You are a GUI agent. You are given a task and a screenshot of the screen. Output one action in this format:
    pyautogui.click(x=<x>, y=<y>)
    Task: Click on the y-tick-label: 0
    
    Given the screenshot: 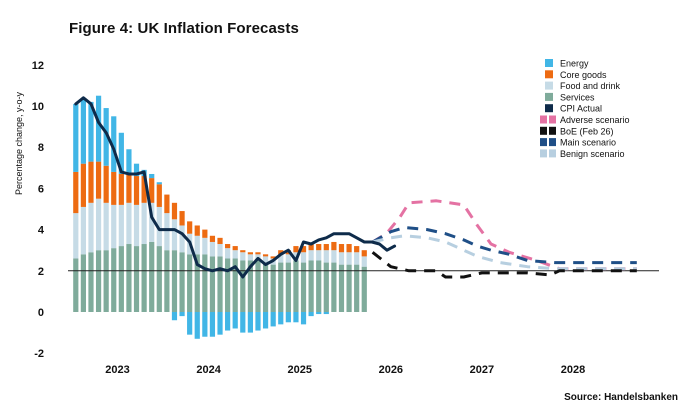 What is the action you would take?
    pyautogui.click(x=41, y=313)
    